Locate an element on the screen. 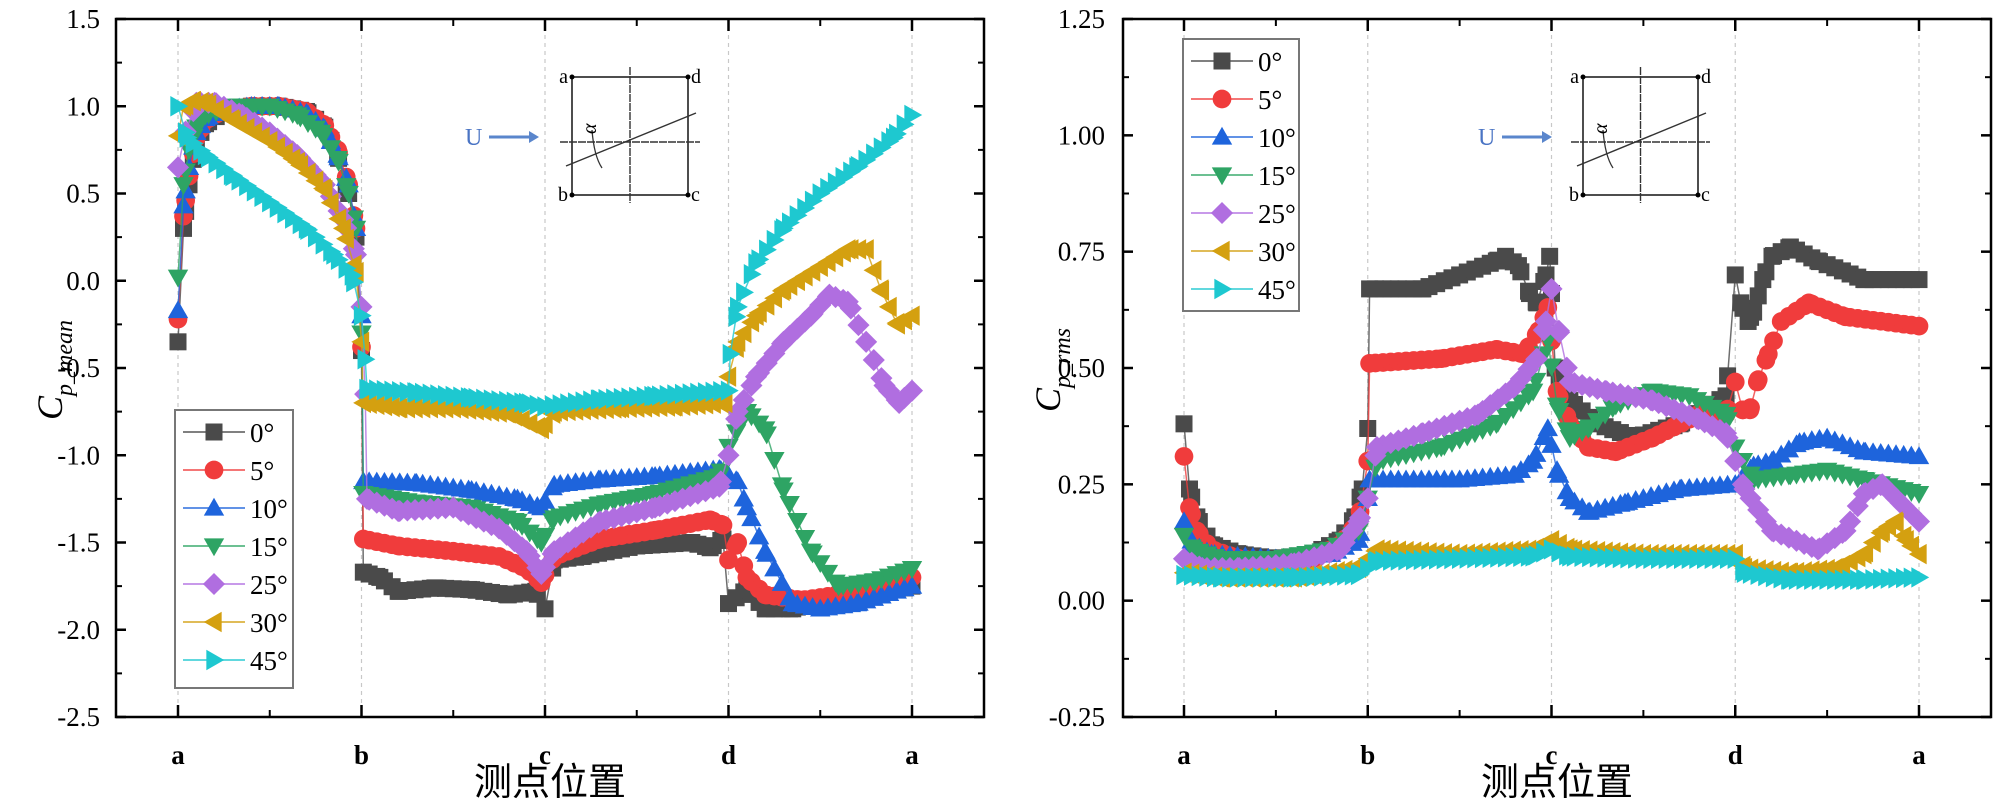 Image resolution: width=1999 pixels, height=807 pixels. legend-label: 15° is located at coordinates (1277, 176).